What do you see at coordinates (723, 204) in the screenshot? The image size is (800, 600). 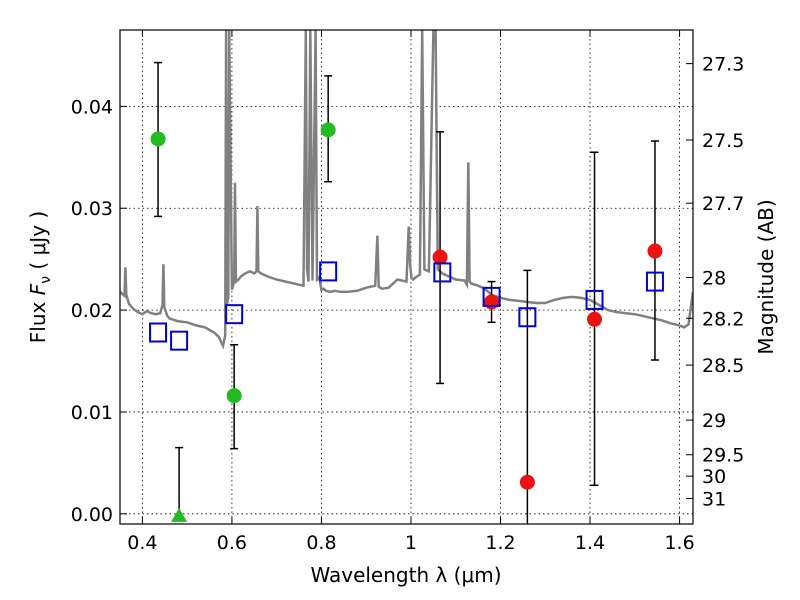 I see `magnitude-tick-label: 27.7` at bounding box center [723, 204].